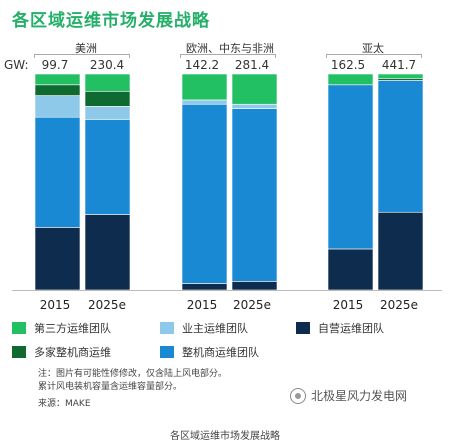 Image resolution: width=450 pixels, height=447 pixels. I want to click on region-label-emea: 欧洲、中东与非洲, so click(230, 48).